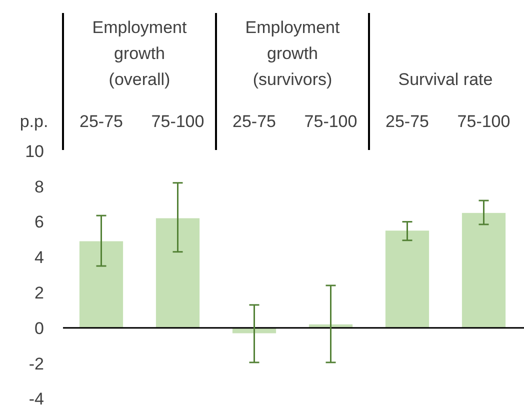 This screenshot has width=524, height=410. I want to click on y-axis-title: p.p., so click(34, 121).